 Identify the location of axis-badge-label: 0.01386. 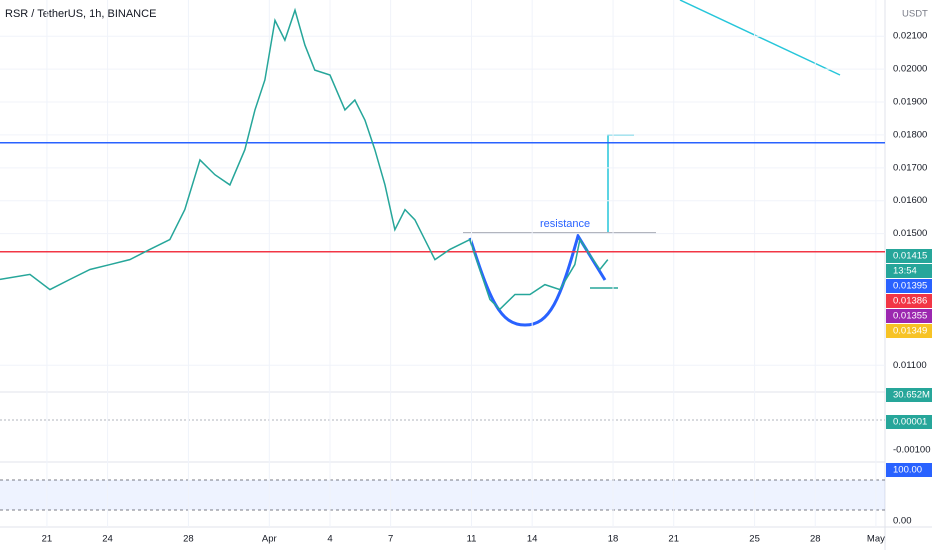
(910, 301).